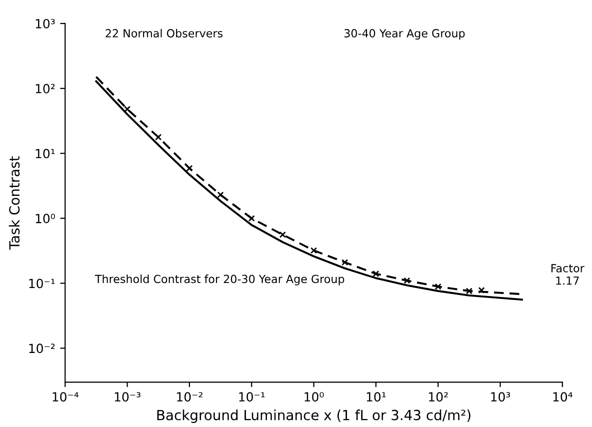 Image resolution: width=592 pixels, height=427 pixels. What do you see at coordinates (45, 153) in the screenshot?
I see `y-tick-label: 10¹` at bounding box center [45, 153].